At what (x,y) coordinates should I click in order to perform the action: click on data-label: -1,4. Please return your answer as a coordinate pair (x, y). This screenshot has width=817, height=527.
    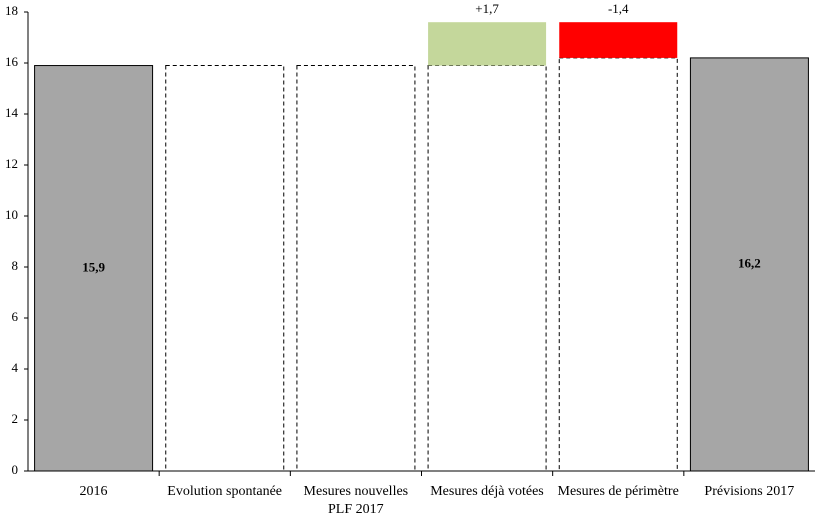
    Looking at the image, I should click on (618, 8).